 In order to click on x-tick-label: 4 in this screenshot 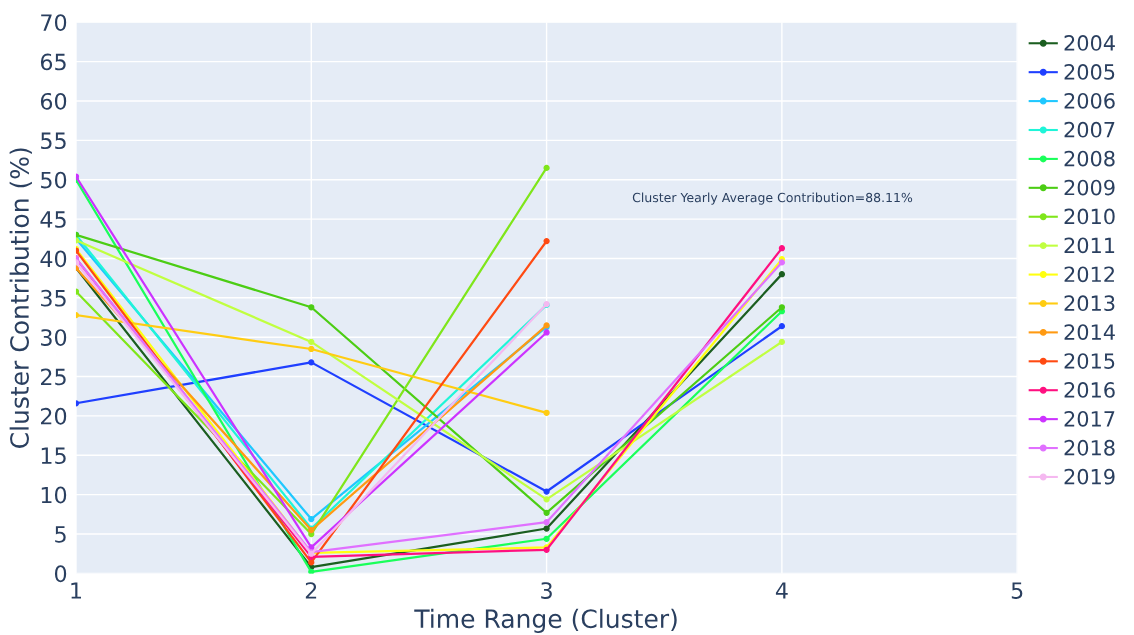, I will do `click(781, 590)`.